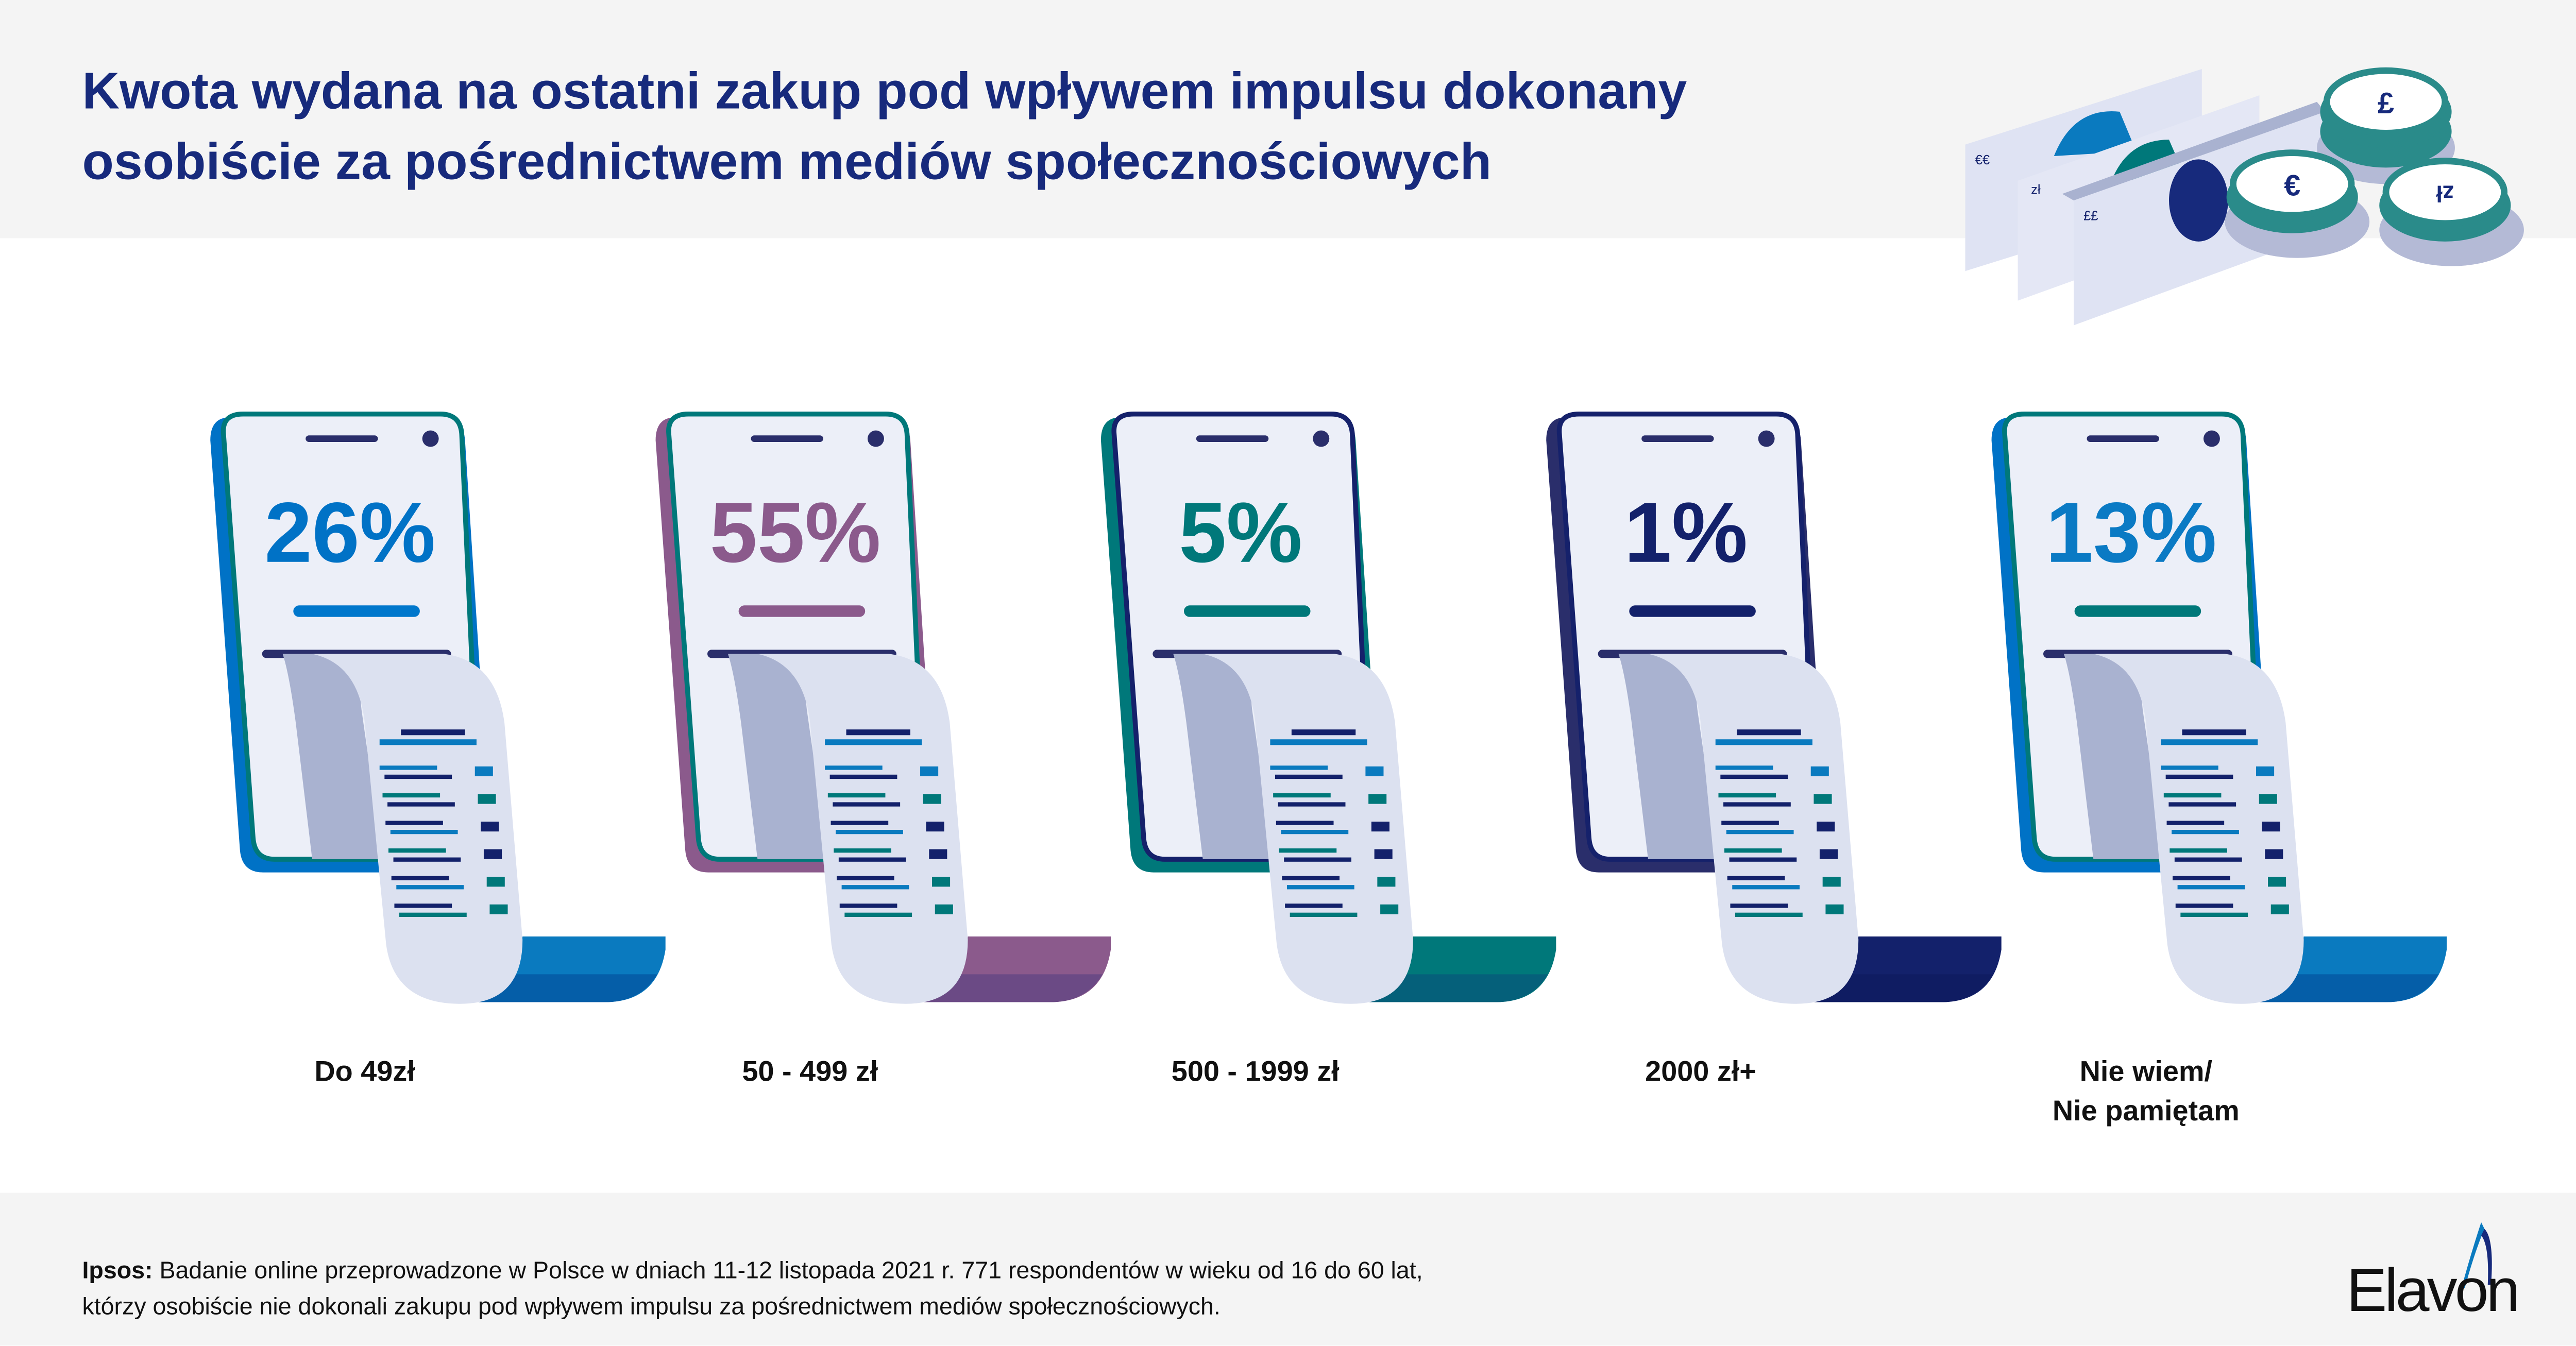  I want to click on percent-value: 1%, so click(1686, 533).